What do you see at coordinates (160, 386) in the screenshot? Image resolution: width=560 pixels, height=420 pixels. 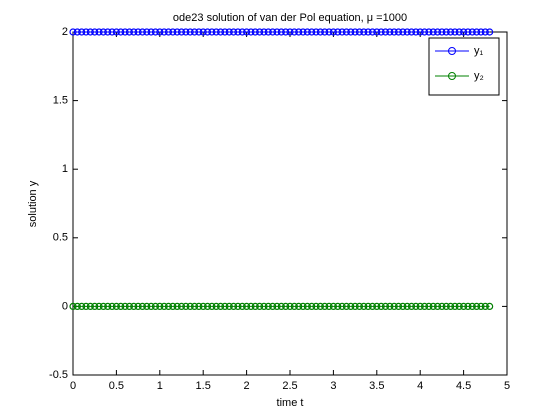 I see `x-tick-label: 1` at bounding box center [160, 386].